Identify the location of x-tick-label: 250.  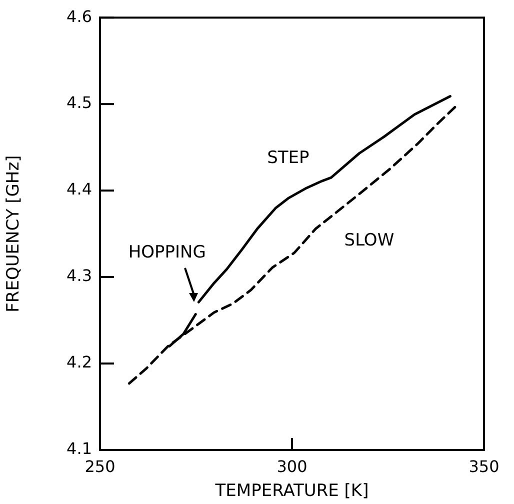
(100, 466).